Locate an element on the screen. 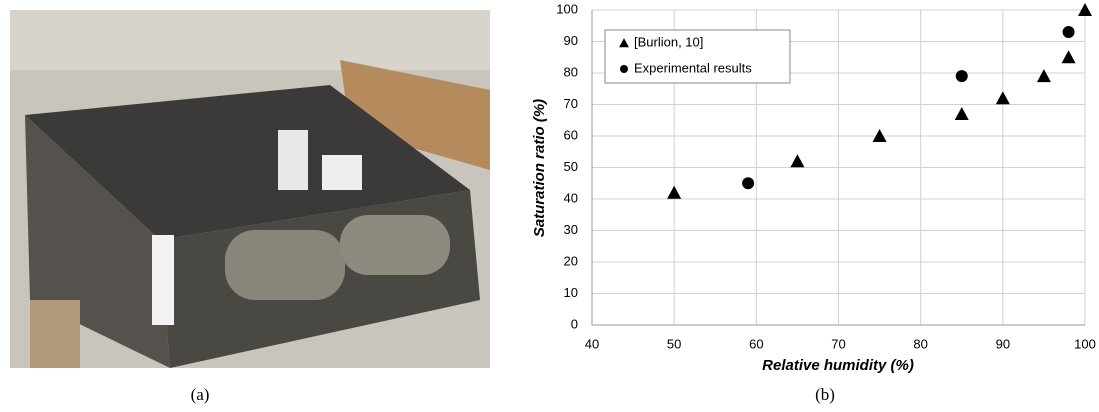  y-tick-label: 20 is located at coordinates (571, 260).